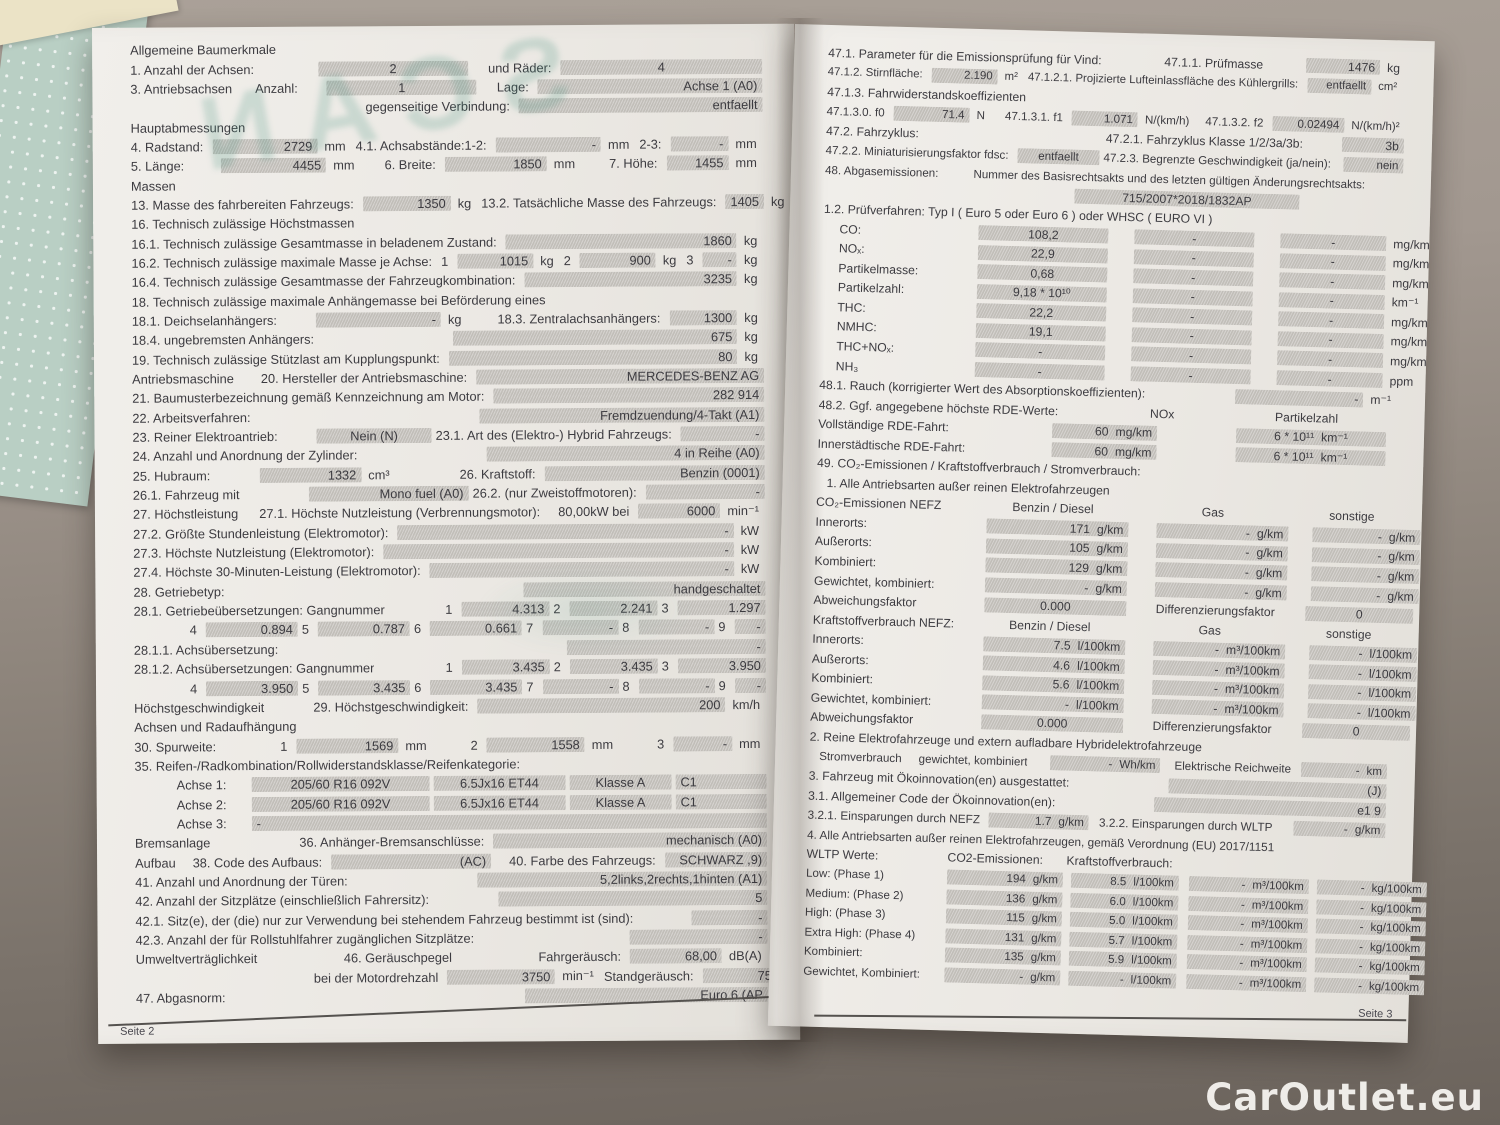 The height and width of the screenshot is (1125, 1500). What do you see at coordinates (878, 269) in the screenshot?
I see `field-label: Partikelmasse:` at bounding box center [878, 269].